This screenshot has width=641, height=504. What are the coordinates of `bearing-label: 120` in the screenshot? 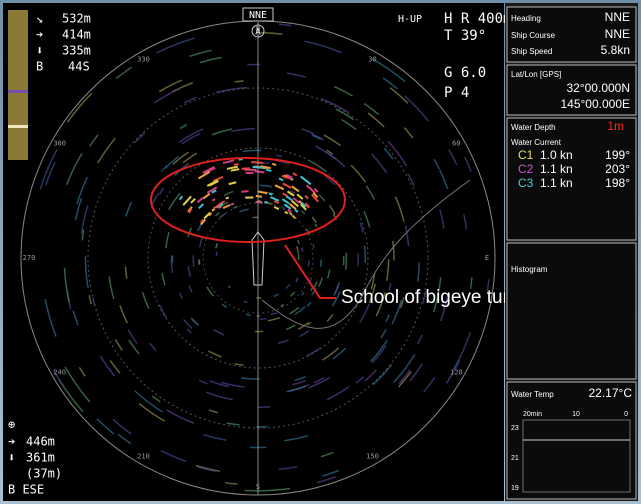 It's located at (456, 373).